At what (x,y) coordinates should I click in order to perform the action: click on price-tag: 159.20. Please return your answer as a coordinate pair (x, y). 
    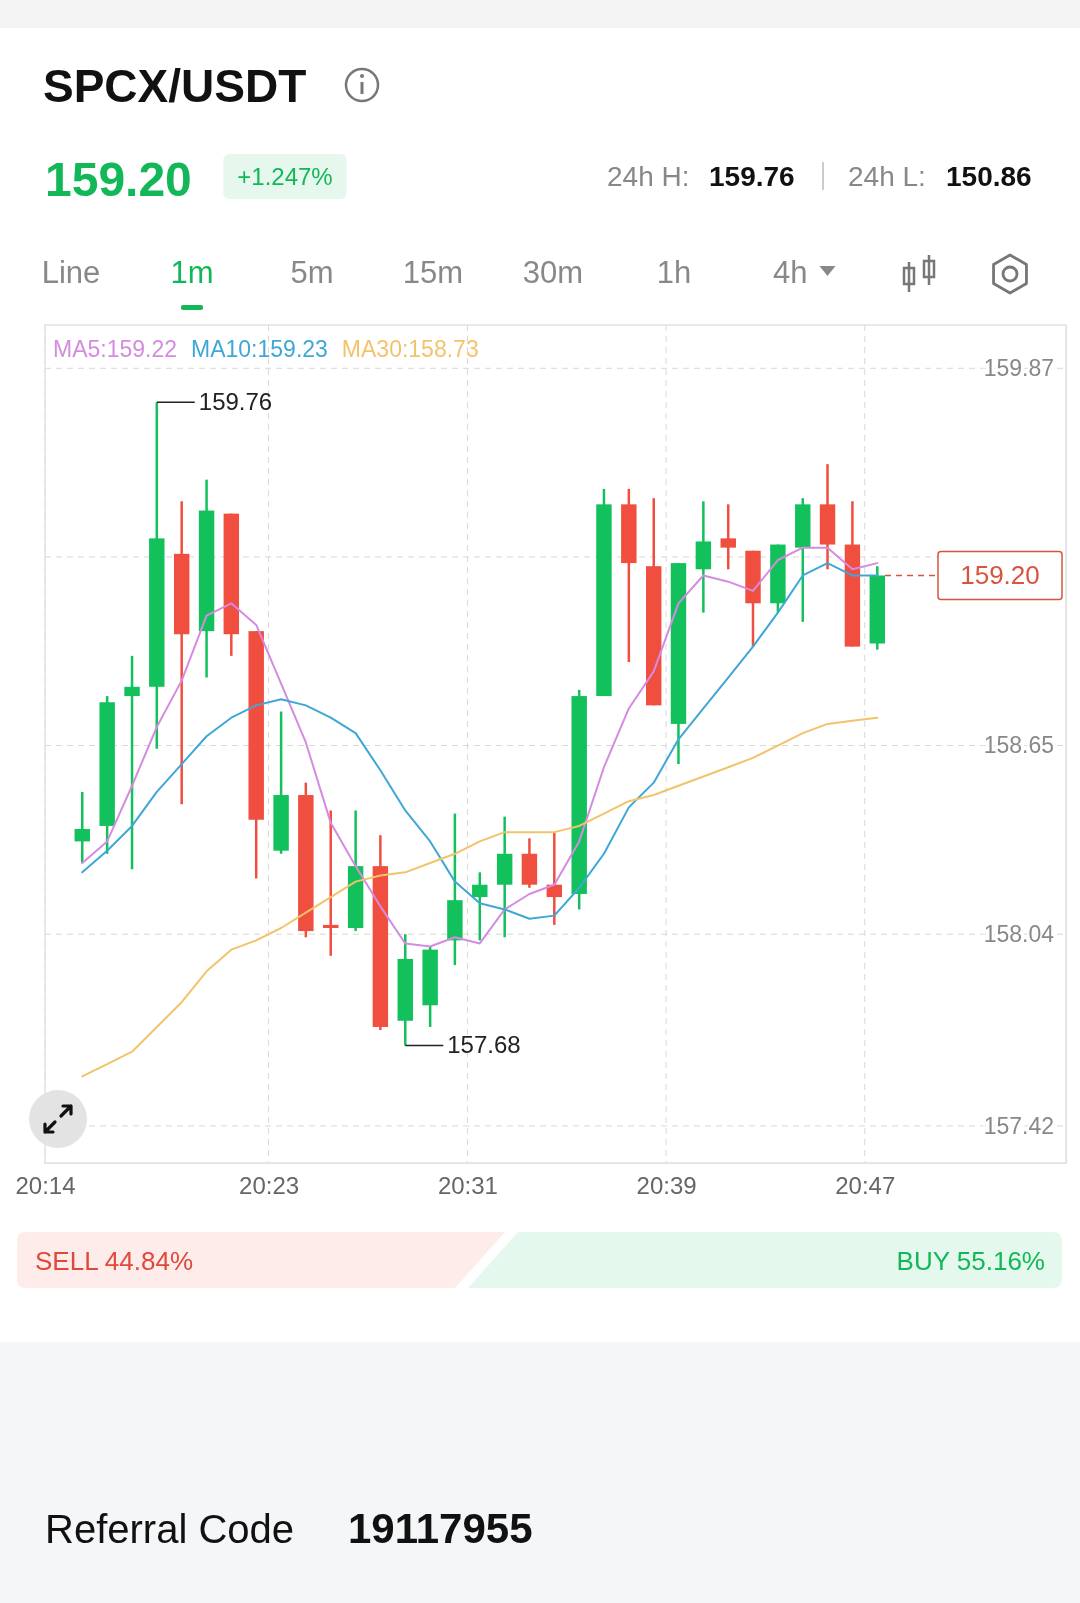
    Looking at the image, I should click on (1000, 575).